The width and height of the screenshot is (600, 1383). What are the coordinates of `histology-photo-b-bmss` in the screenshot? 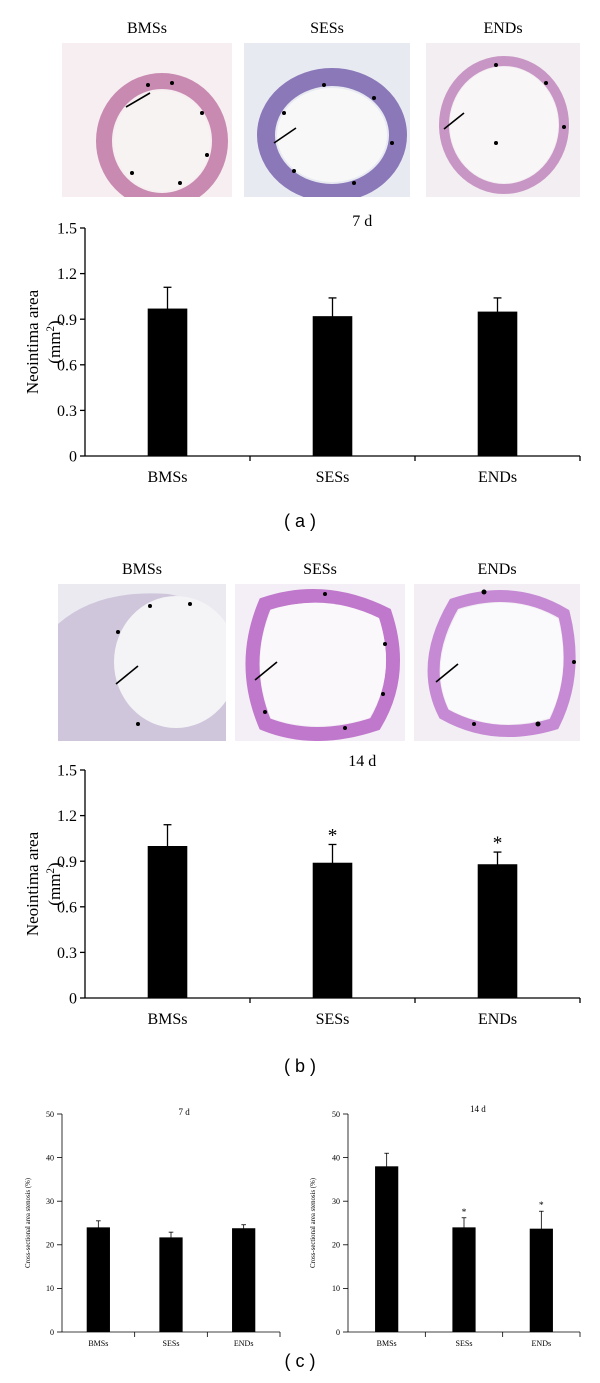 It's located at (142, 662).